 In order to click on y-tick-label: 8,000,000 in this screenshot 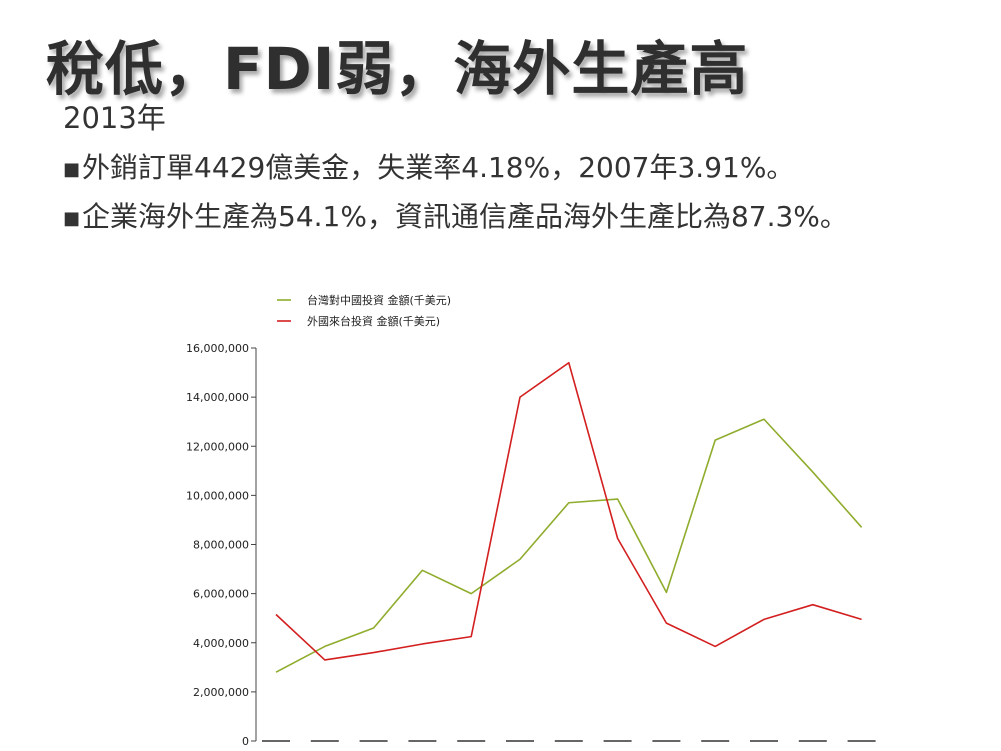, I will do `click(221, 545)`.